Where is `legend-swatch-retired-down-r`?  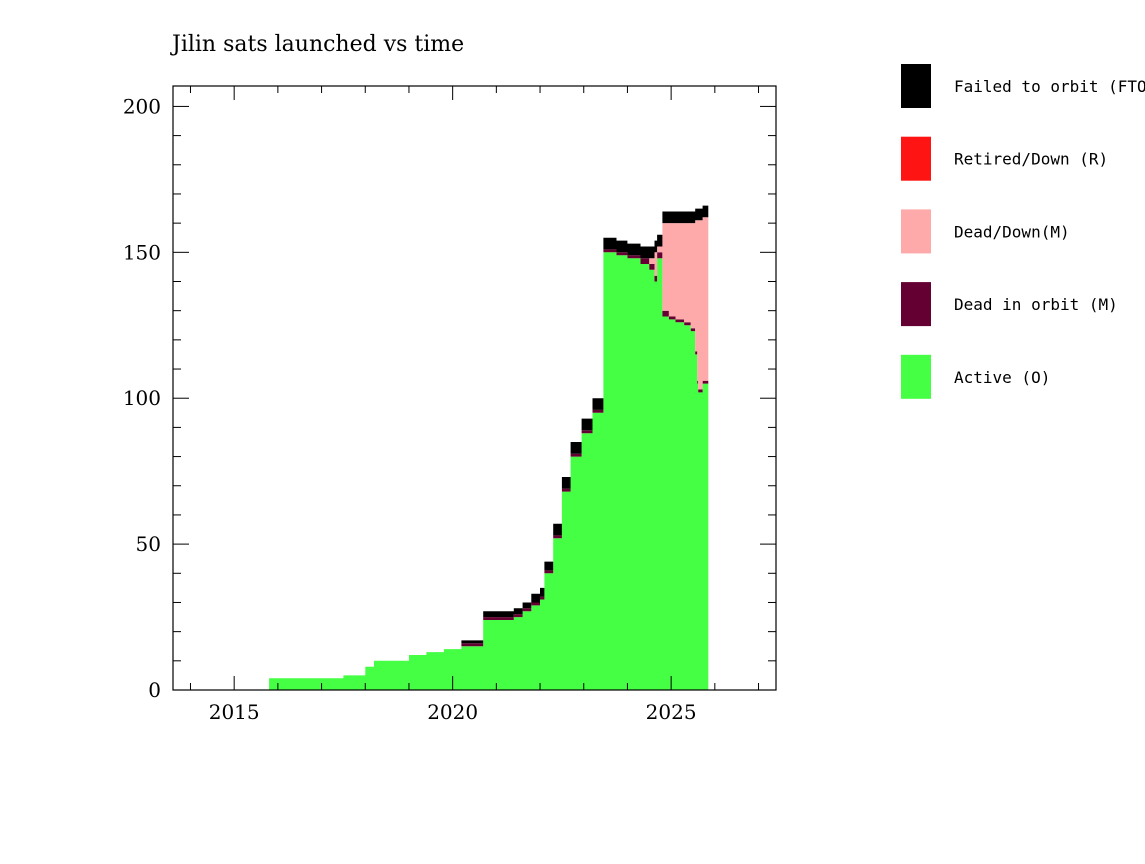 legend-swatch-retired-down-r is located at coordinates (916, 158).